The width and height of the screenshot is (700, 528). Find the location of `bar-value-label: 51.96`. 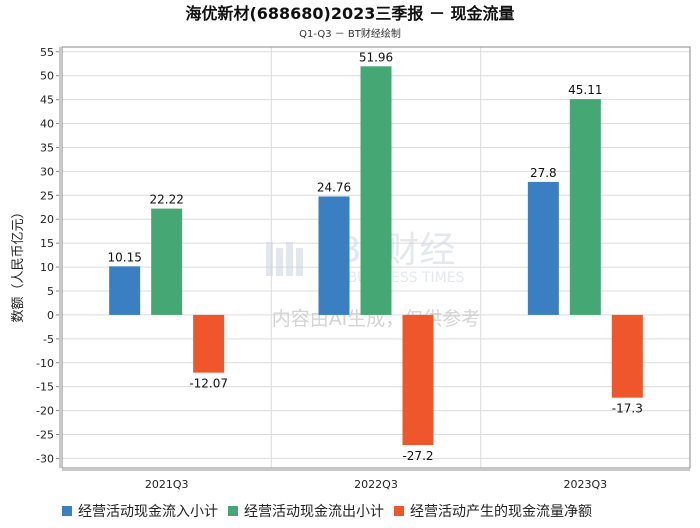

bar-value-label: 51.96 is located at coordinates (376, 57).